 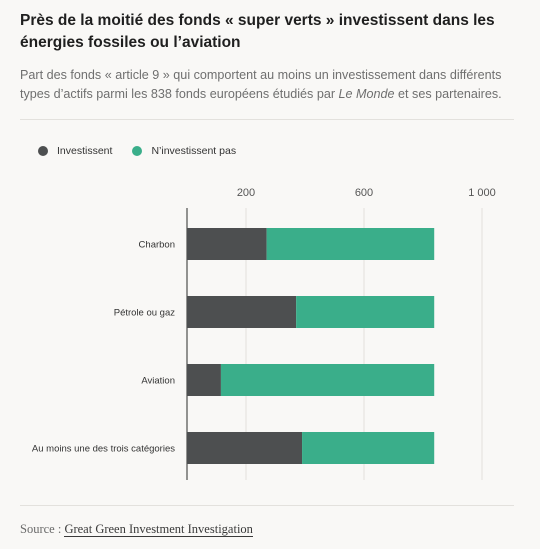 What do you see at coordinates (482, 193) in the screenshot?
I see `x-tick-label-1000: 1 000` at bounding box center [482, 193].